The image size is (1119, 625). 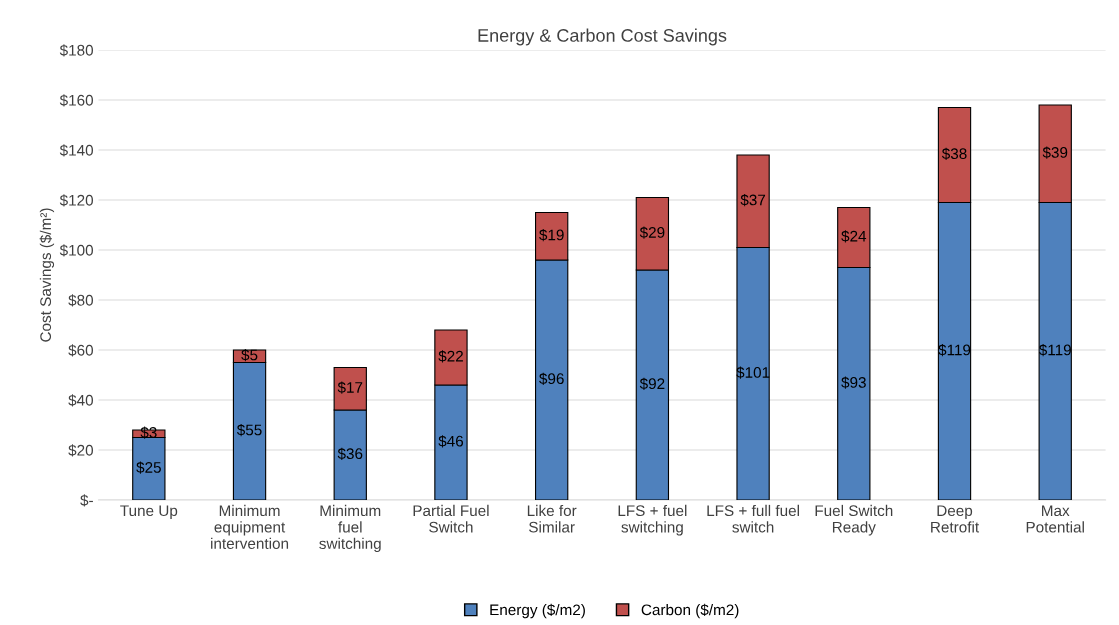 I want to click on y-tick-label: $140, so click(x=76, y=150).